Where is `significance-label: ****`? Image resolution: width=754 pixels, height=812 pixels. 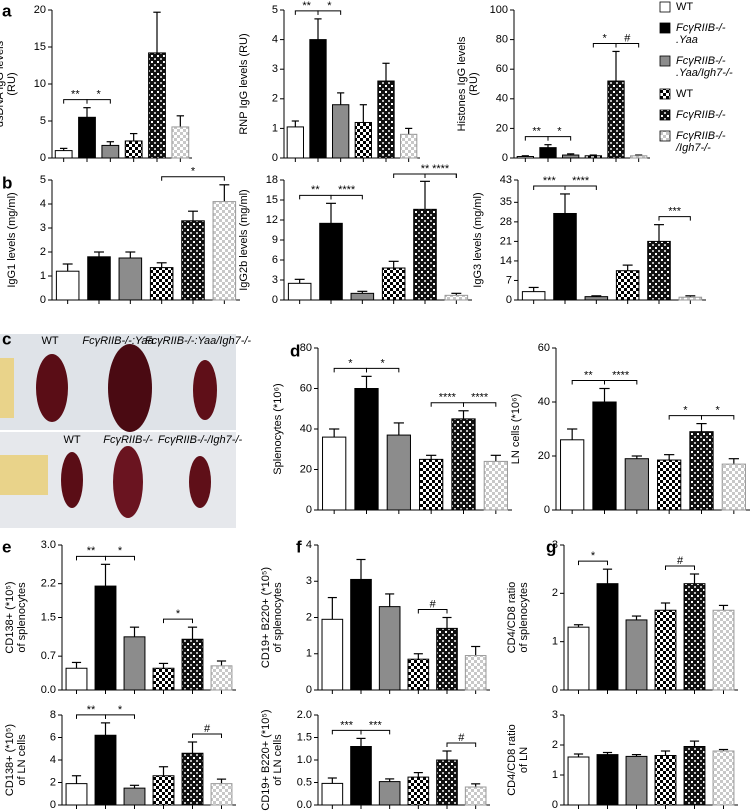 significance-label: **** is located at coordinates (448, 398).